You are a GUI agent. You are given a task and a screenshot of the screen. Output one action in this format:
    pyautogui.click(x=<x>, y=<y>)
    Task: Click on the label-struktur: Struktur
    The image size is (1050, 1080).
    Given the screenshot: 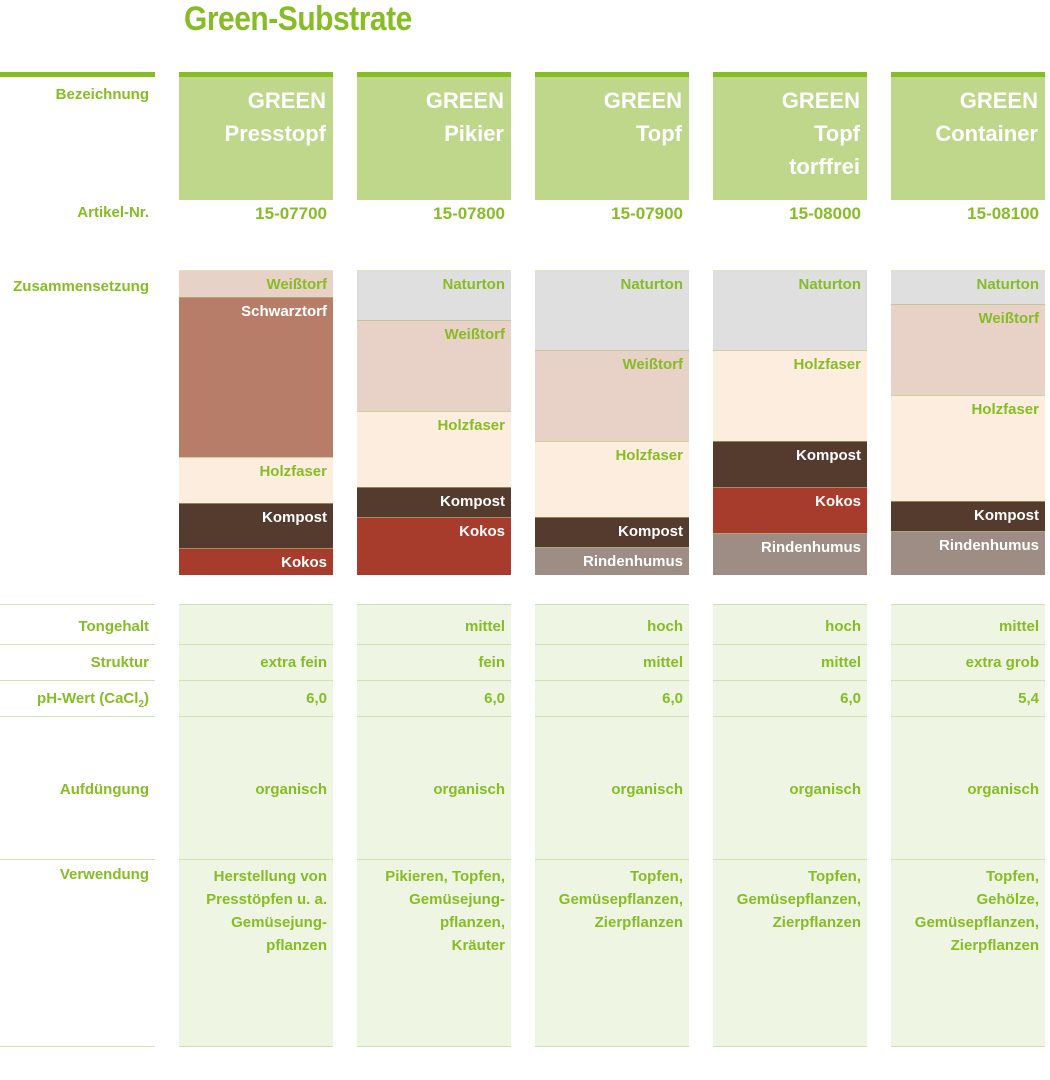 What is the action you would take?
    pyautogui.click(x=119, y=662)
    